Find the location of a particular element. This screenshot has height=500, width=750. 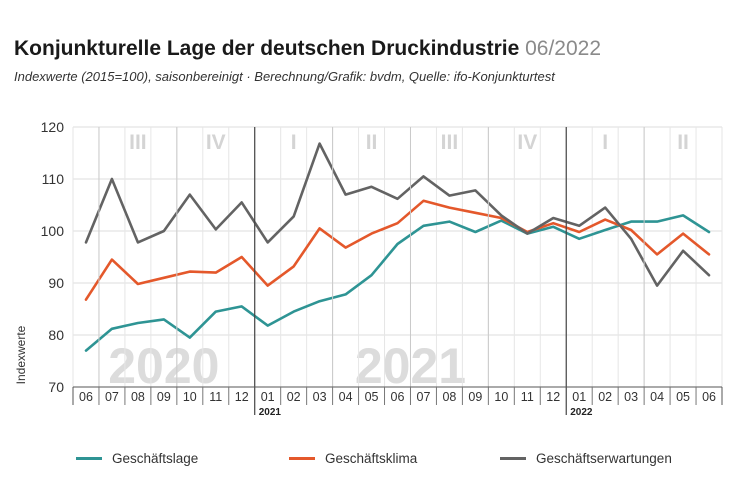

legend-label-geschaeftslage: Geschäftslage is located at coordinates (155, 458).